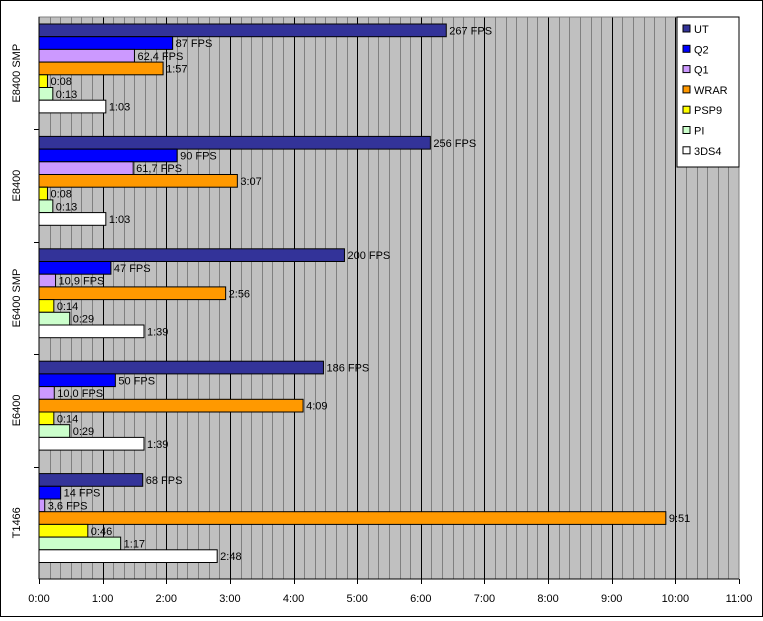 The image size is (763, 621). I want to click on bar-value-label: 1:57, so click(176, 69).